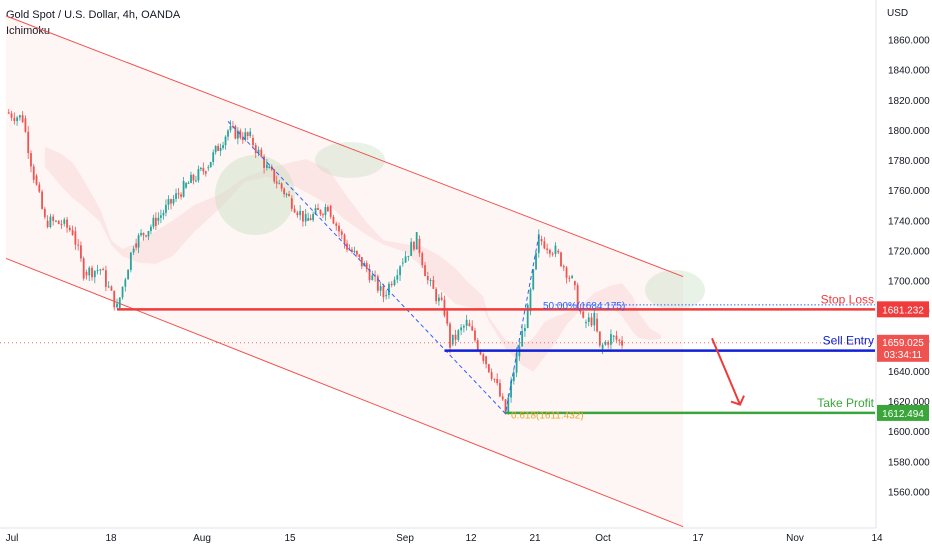 This screenshot has width=932, height=550. What do you see at coordinates (909, 131) in the screenshot?
I see `y-tick-label: 1800.000` at bounding box center [909, 131].